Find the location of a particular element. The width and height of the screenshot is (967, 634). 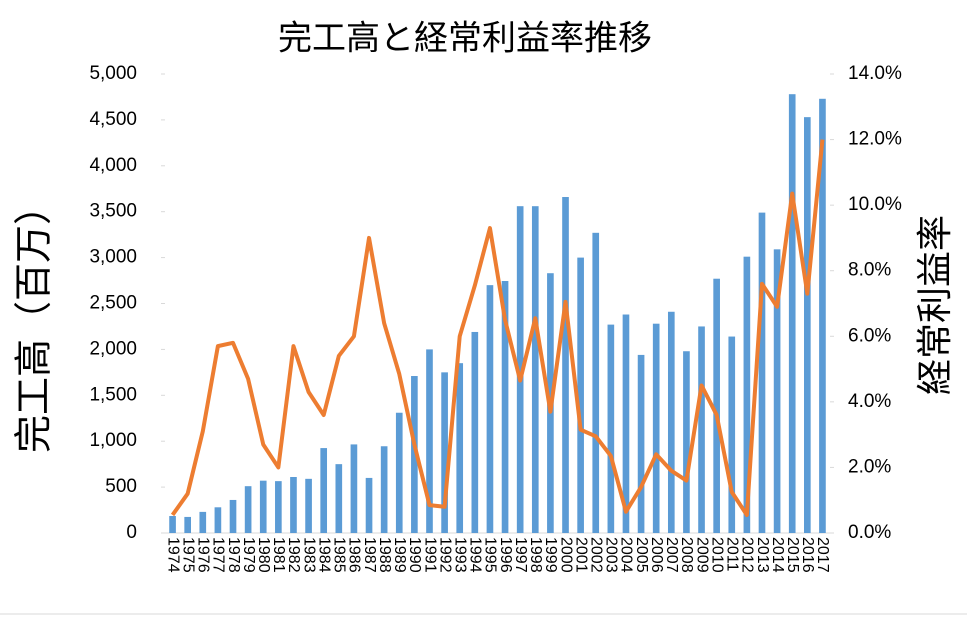

x-tick-label: 1982 is located at coordinates (293, 555).